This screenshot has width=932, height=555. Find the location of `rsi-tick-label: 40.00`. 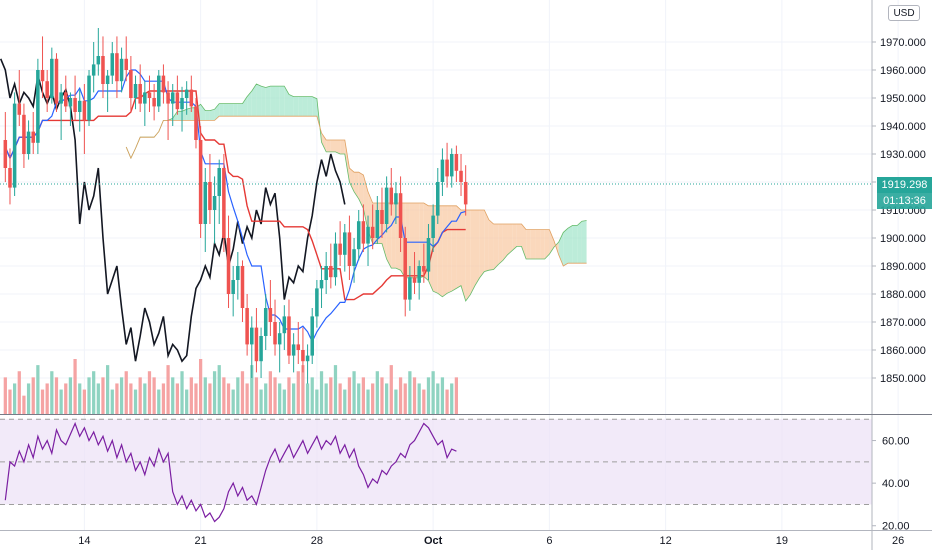

rsi-tick-label: 40.00 is located at coordinates (896, 484).